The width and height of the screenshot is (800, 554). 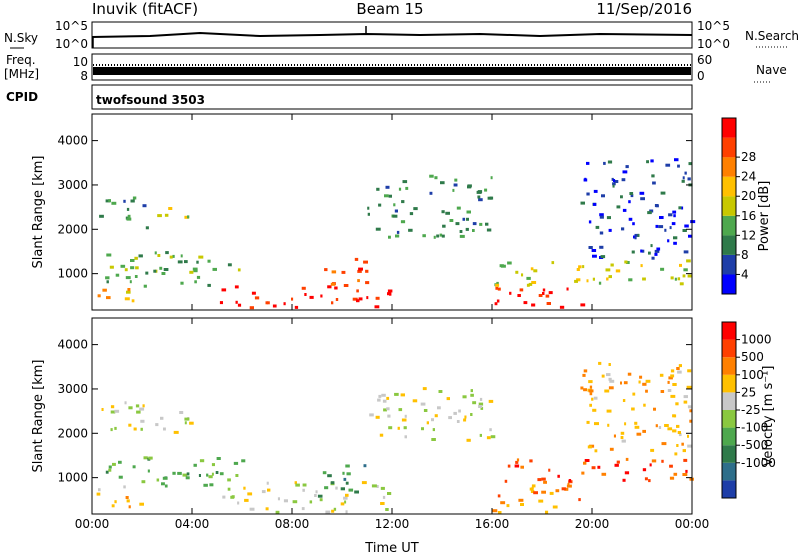 What do you see at coordinates (644, 9) in the screenshot?
I see `date-title: 11/Sep/2016` at bounding box center [644, 9].